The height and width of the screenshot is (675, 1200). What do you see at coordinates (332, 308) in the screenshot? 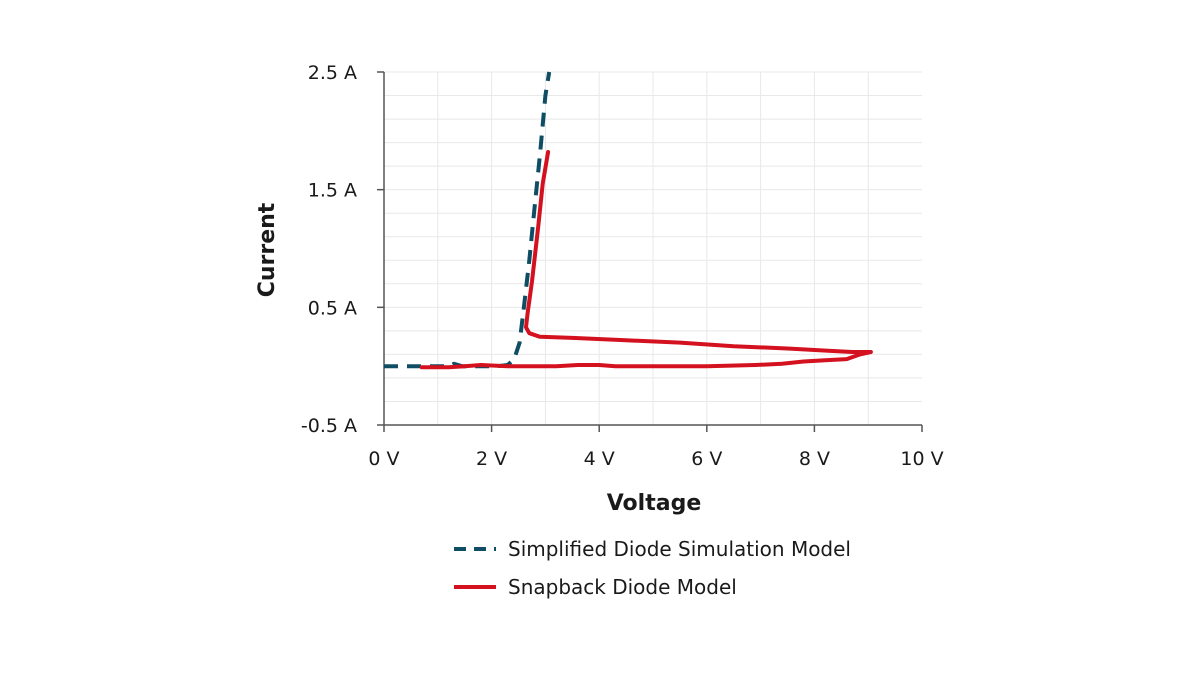
I see `y-tick-label: 0.5 A` at bounding box center [332, 308].